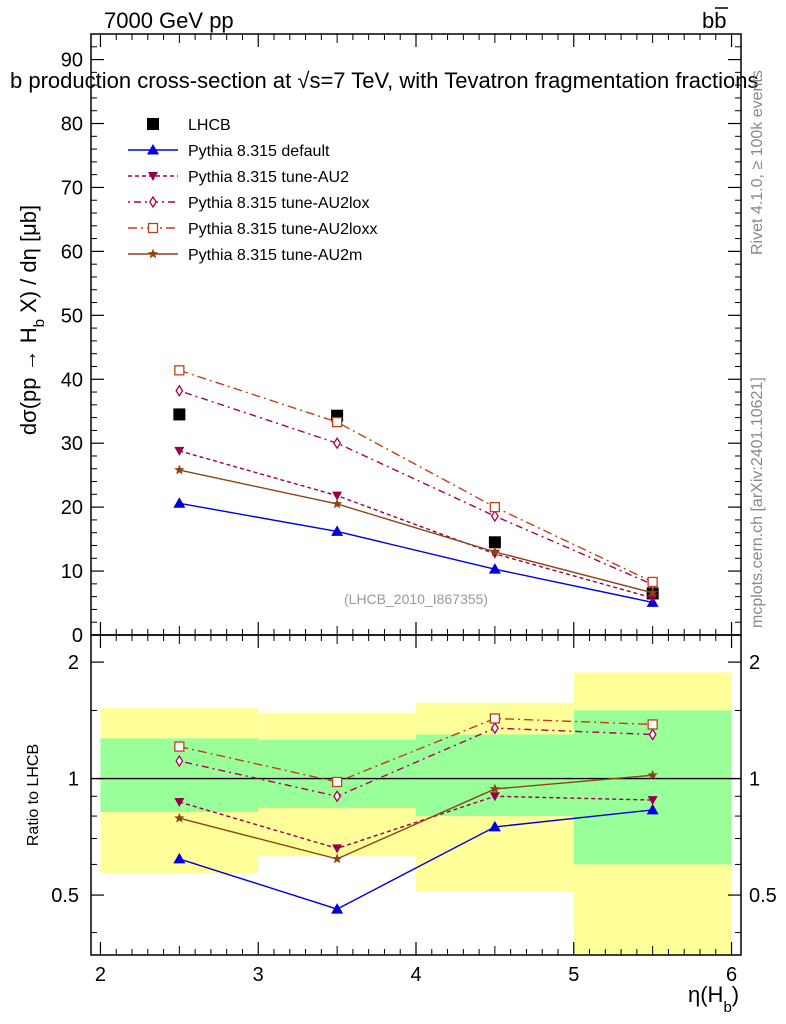 This screenshot has width=786, height=1024. What do you see at coordinates (72, 188) in the screenshot?
I see `y-tick-label: 70` at bounding box center [72, 188].